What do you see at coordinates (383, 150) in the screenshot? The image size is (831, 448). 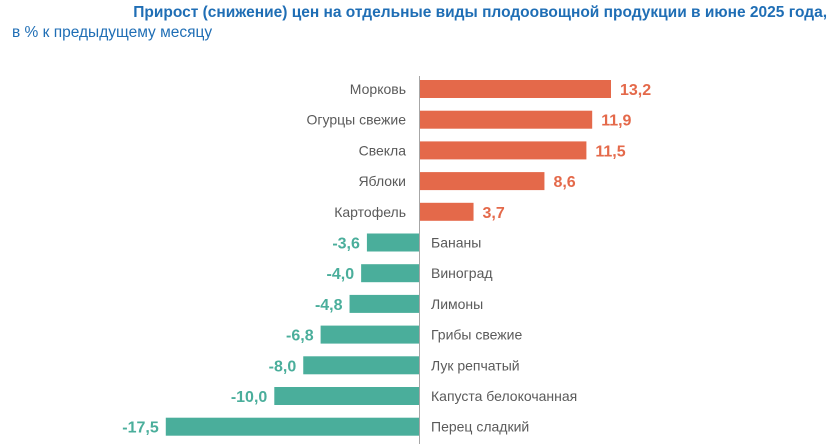 I see `category-label: Свекла` at bounding box center [383, 150].